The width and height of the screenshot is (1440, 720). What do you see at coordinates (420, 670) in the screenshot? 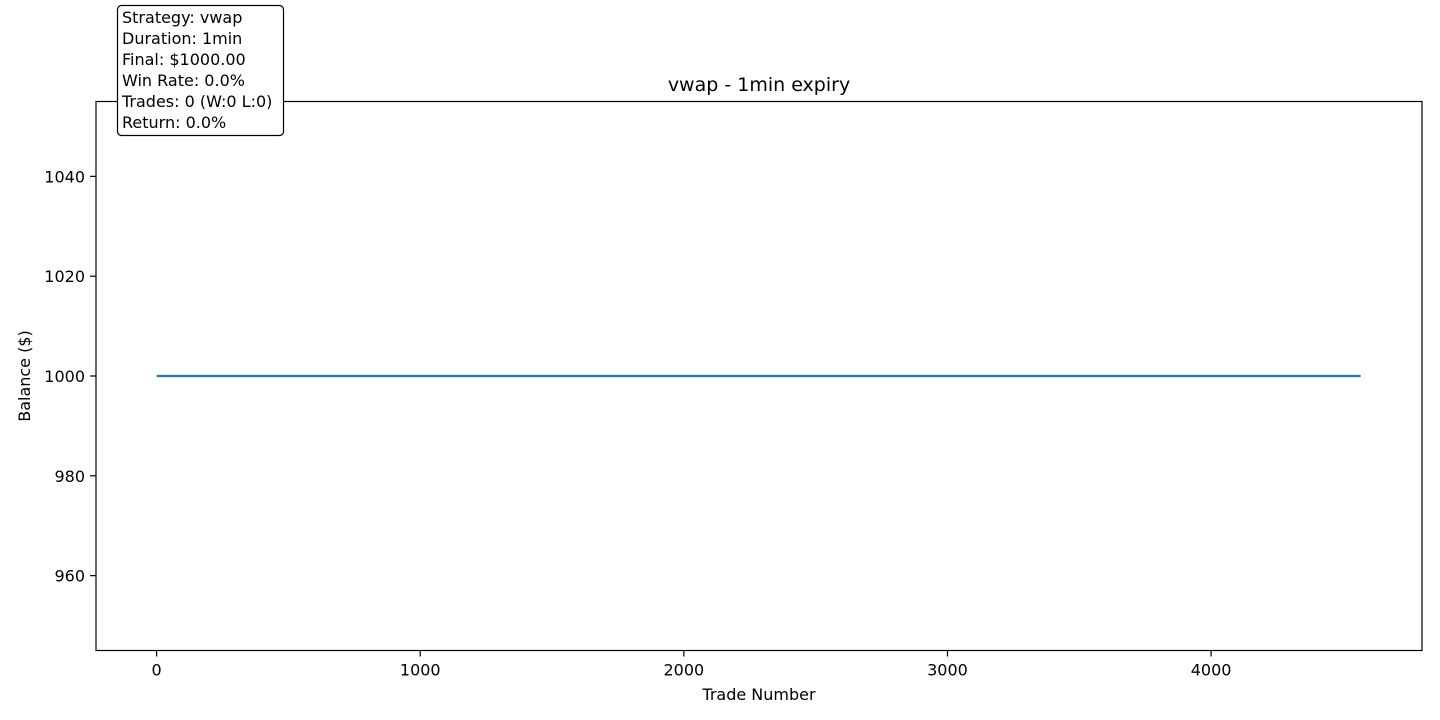
I see `x-tick-label-1: 1000` at bounding box center [420, 670].